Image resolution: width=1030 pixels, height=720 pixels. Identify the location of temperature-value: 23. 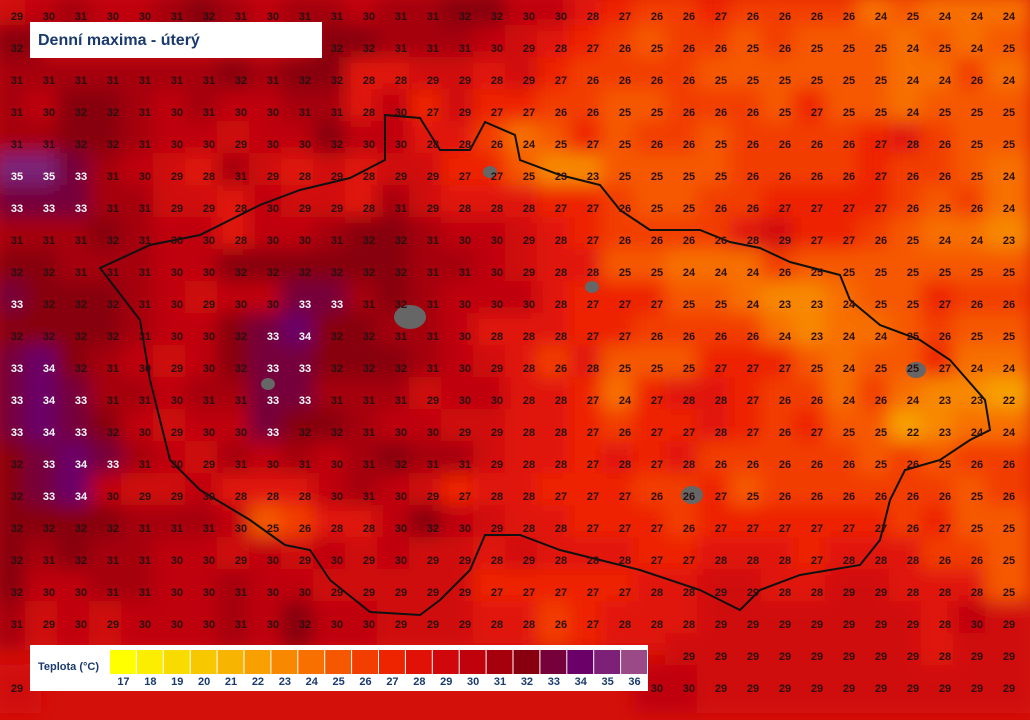
(945, 433).